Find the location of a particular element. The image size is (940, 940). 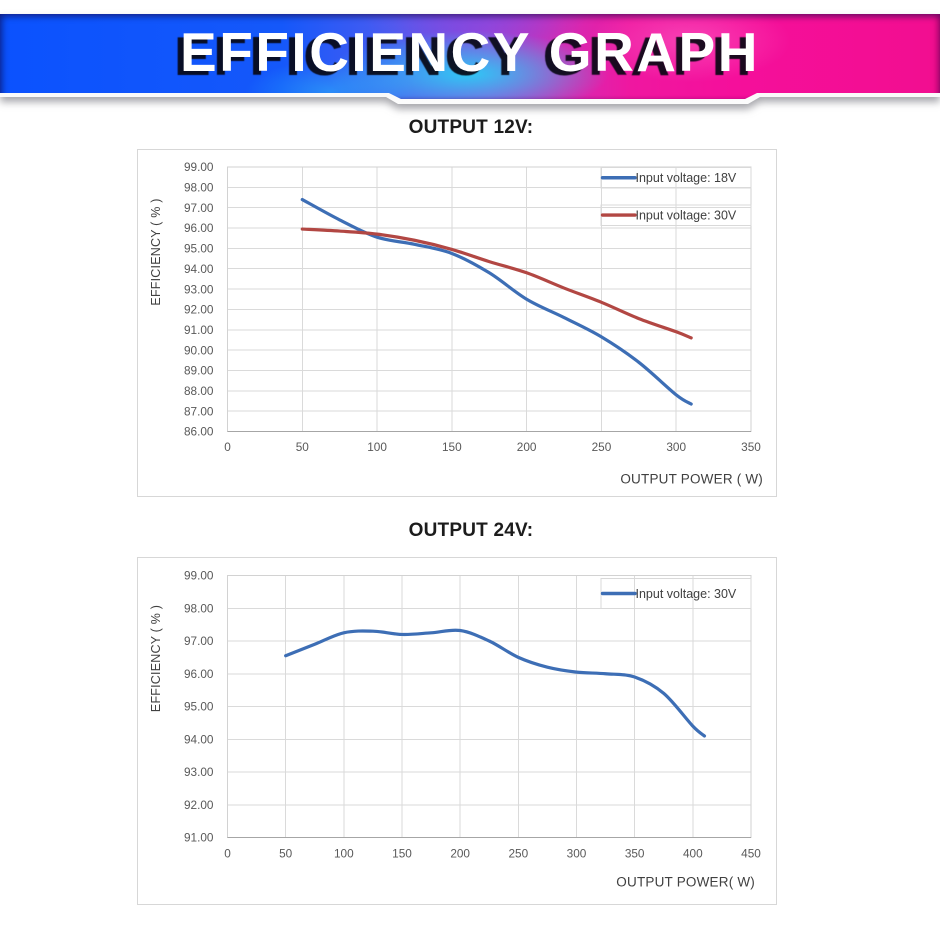

y-tick-label: 88.00 is located at coordinates (199, 391).